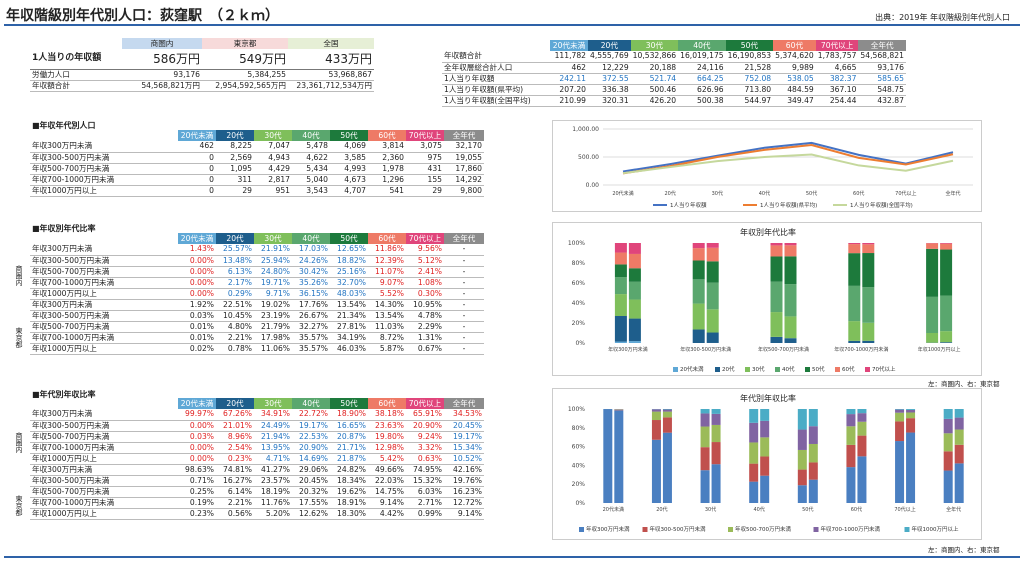 The image size is (1024, 567). What do you see at coordinates (64, 228) in the screenshot?
I see `section-title: ■年収別年代比率` at bounding box center [64, 228].